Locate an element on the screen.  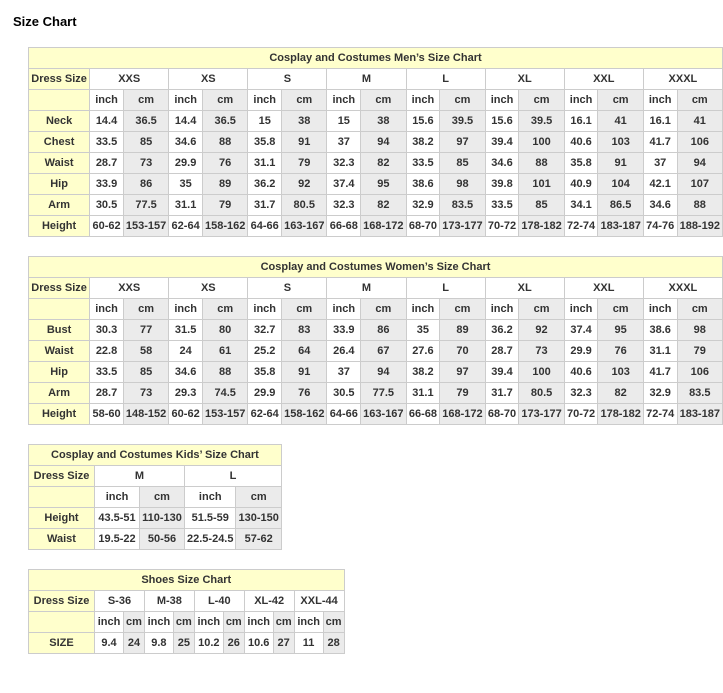
size-header: XXL is located at coordinates (603, 288).